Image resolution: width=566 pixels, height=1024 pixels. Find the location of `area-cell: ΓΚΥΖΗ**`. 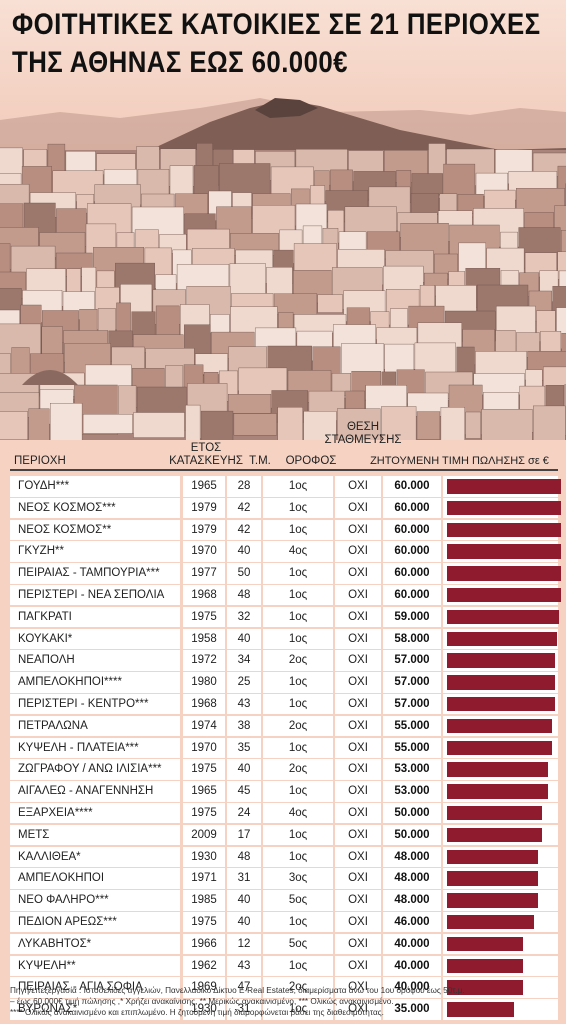

area-cell: ΓΚΥΖΗ** is located at coordinates (95, 551).